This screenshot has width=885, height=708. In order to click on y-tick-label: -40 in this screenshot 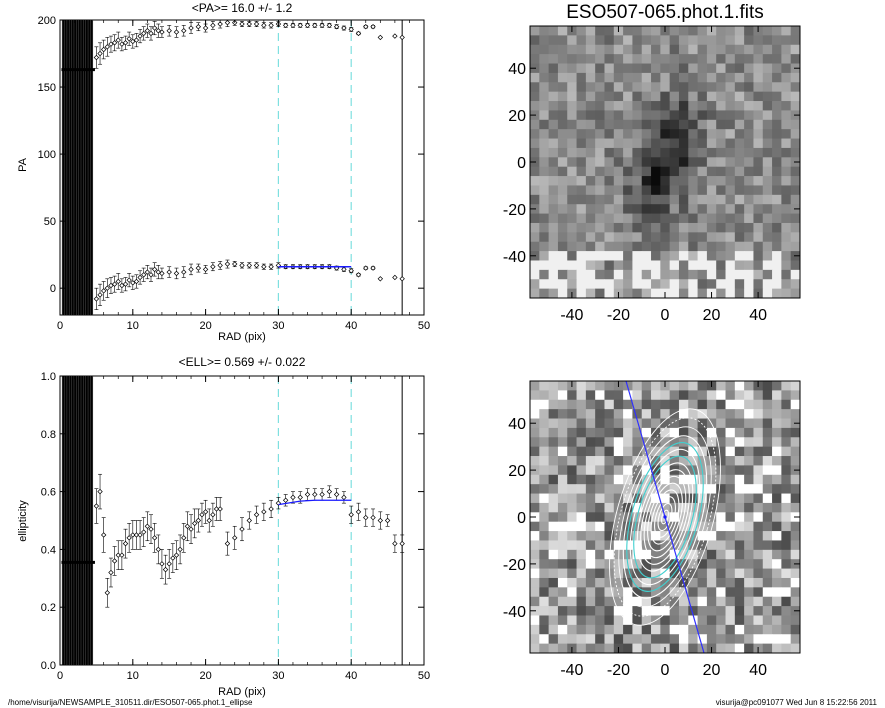, I will do `click(514, 612)`.